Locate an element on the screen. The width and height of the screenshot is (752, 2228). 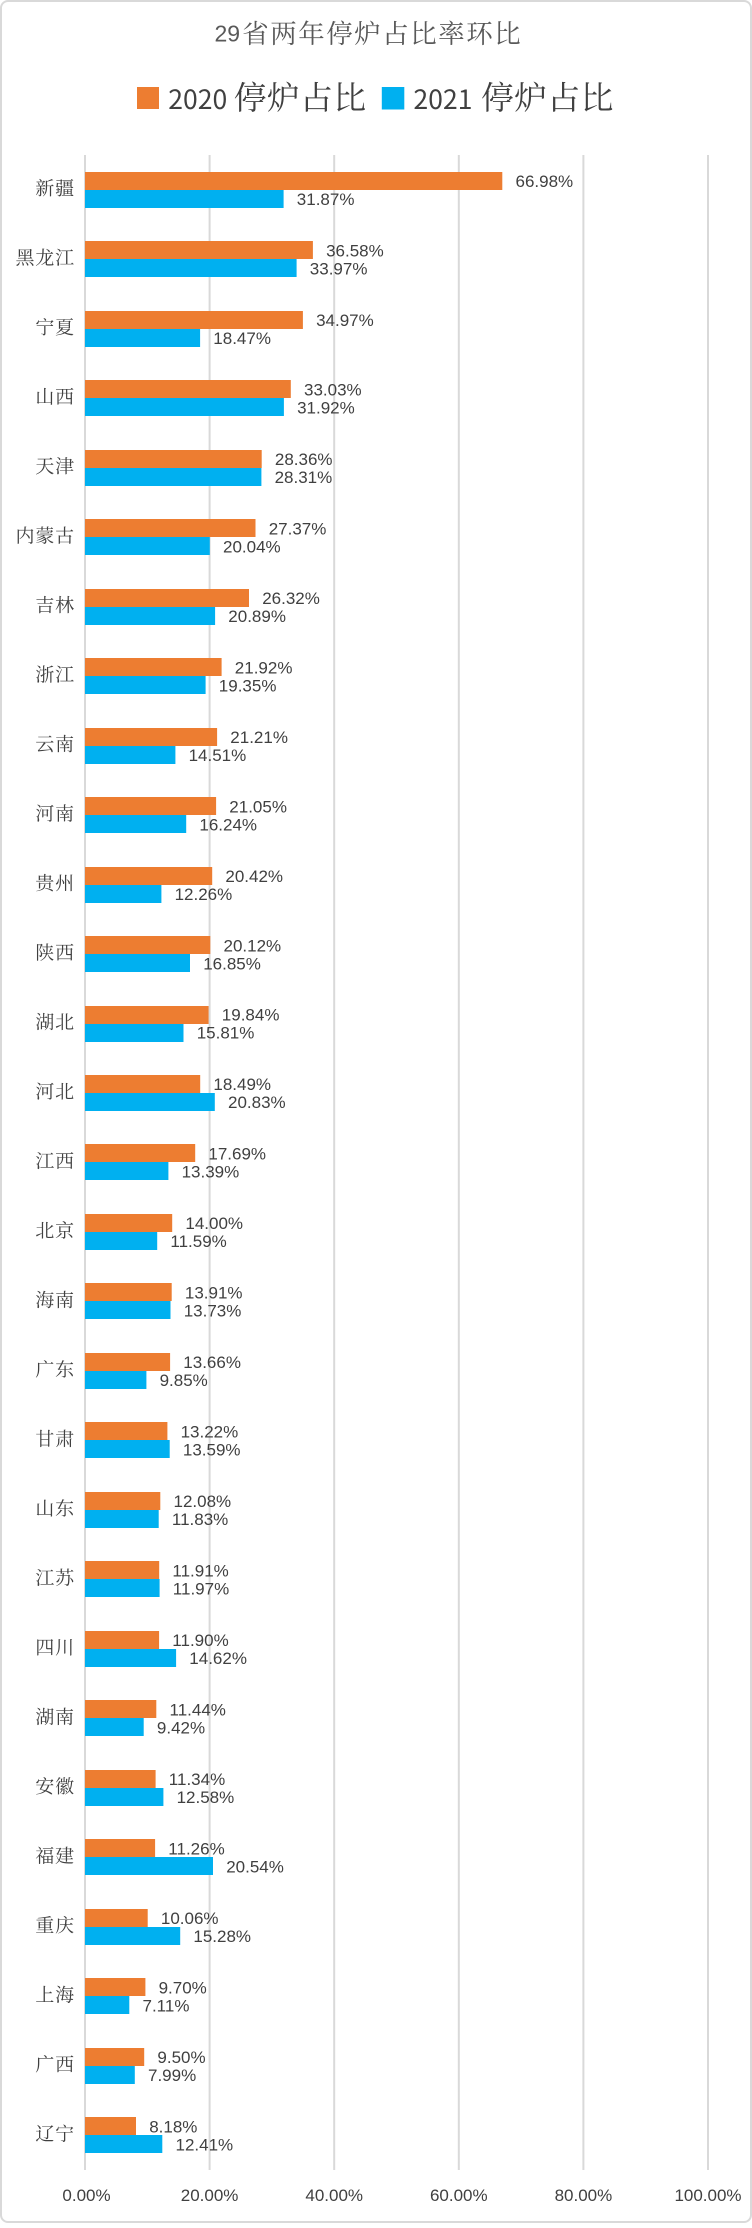
svg-text: 28.36% is located at coordinates (304, 459).